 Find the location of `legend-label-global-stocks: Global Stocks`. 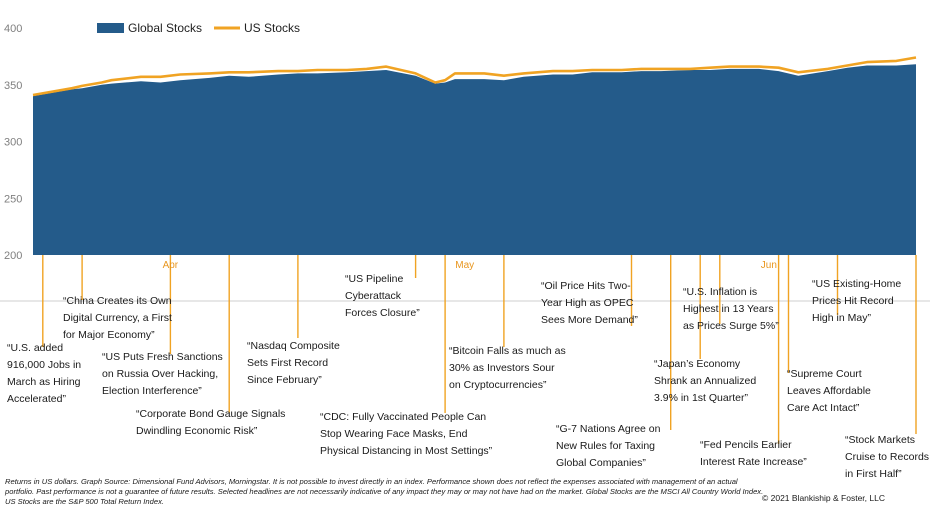

legend-label-global-stocks: Global Stocks is located at coordinates (165, 28).